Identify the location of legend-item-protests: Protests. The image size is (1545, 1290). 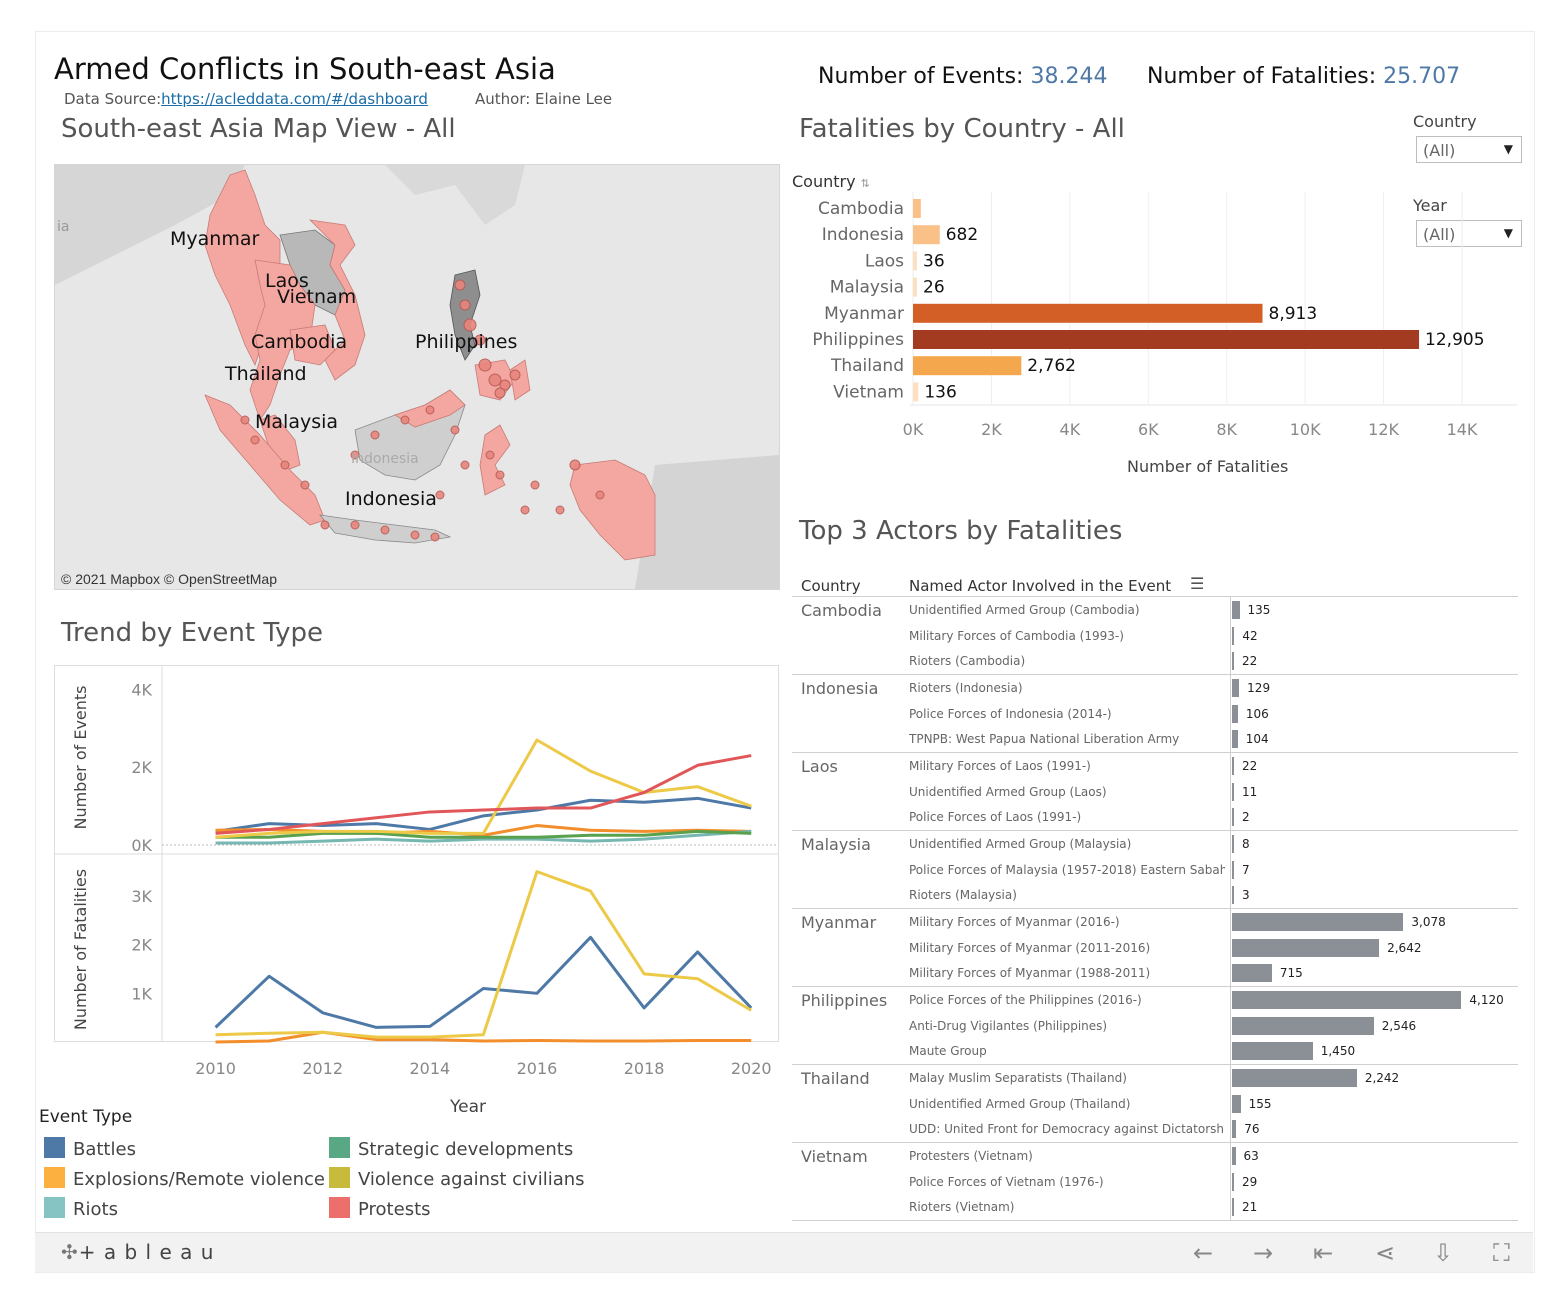
(380, 1208).